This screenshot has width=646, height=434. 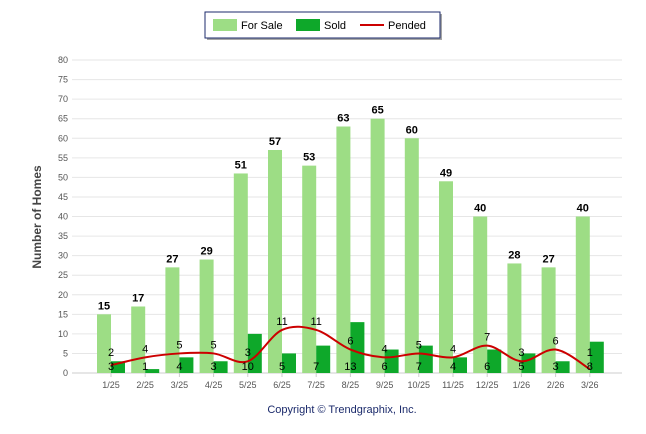 I want to click on for-sale-data-label: 57, so click(x=275, y=142).